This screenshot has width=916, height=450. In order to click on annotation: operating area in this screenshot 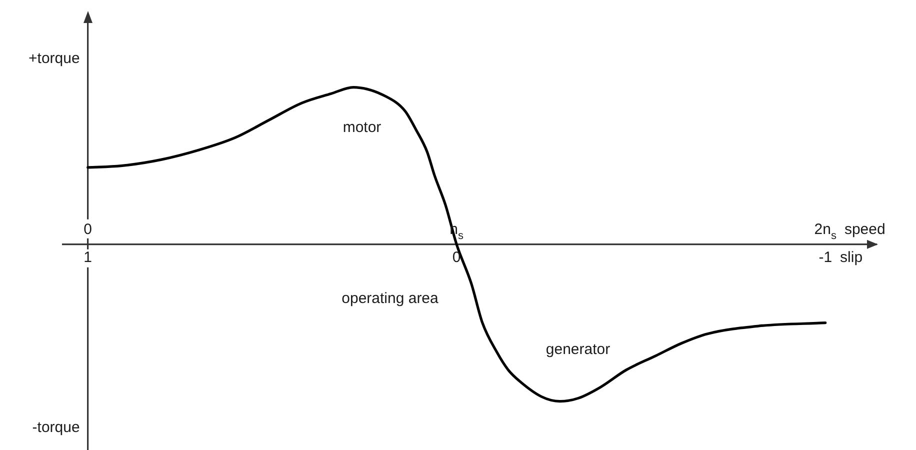, I will do `click(391, 299)`.